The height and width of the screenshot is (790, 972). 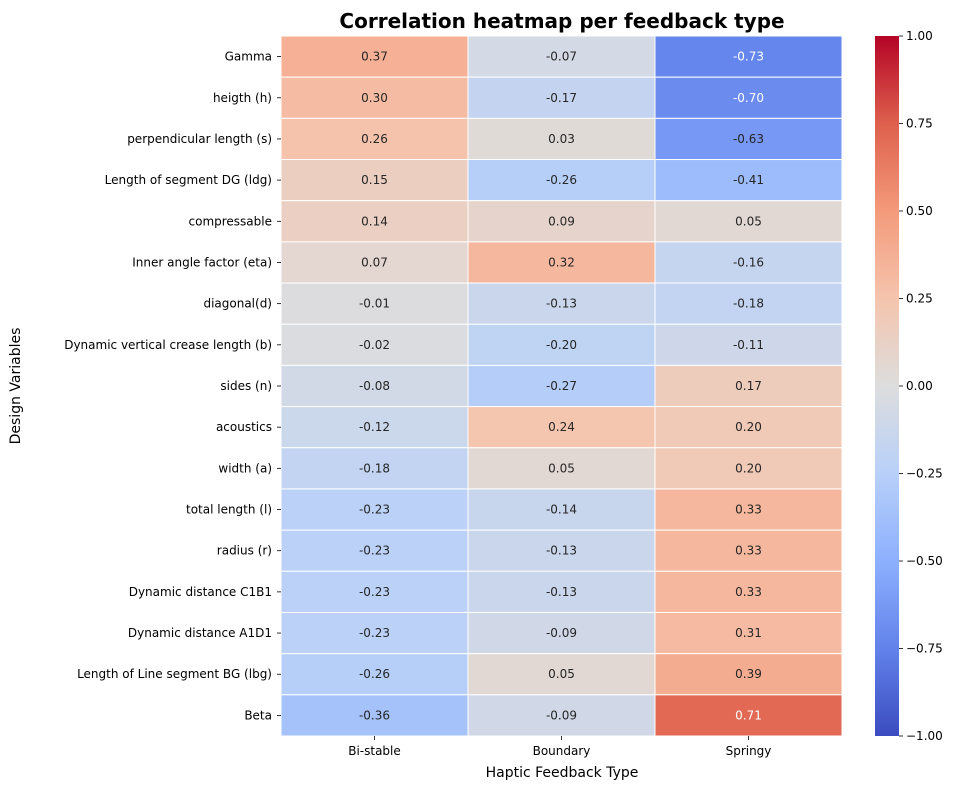 I want to click on chart-title: Correlation heatmap per feedback type, so click(x=561, y=21).